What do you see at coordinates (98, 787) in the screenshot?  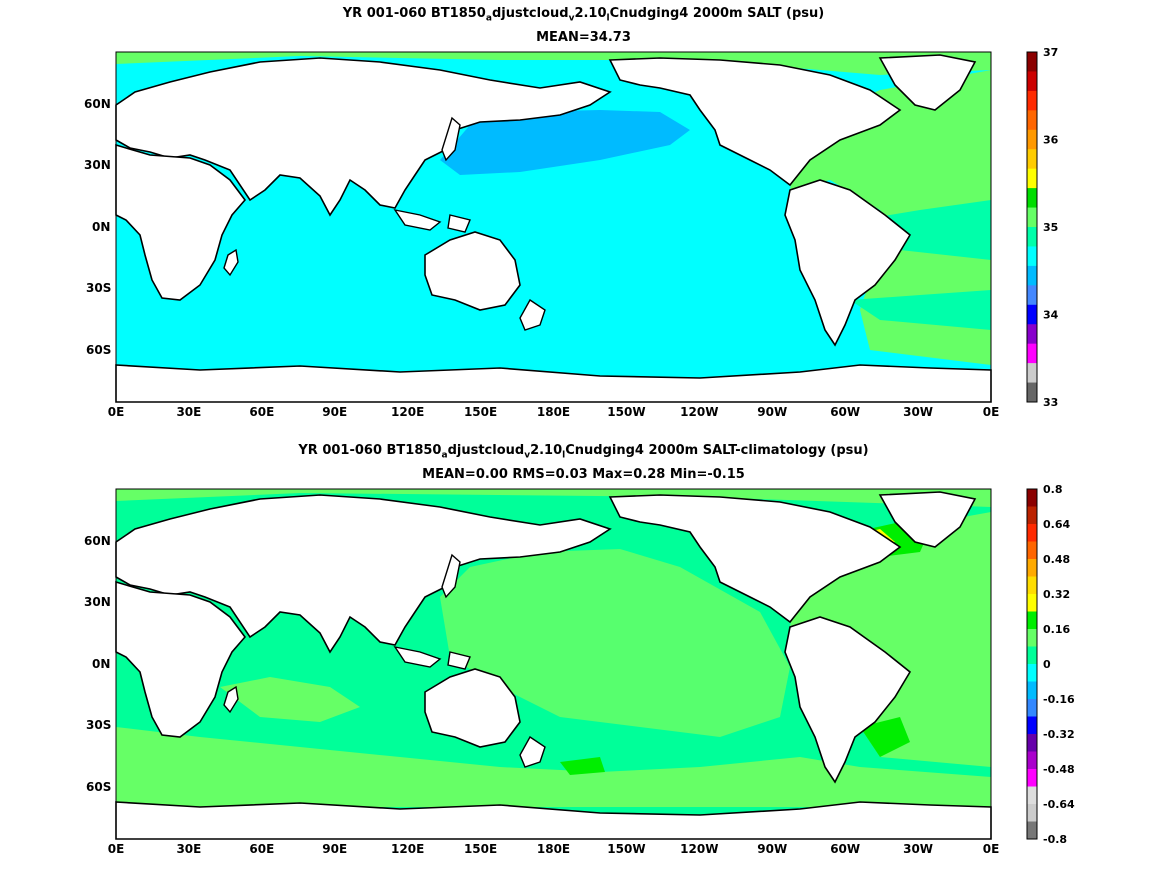 I see `p2-ylabel-60S: 60S` at bounding box center [98, 787].